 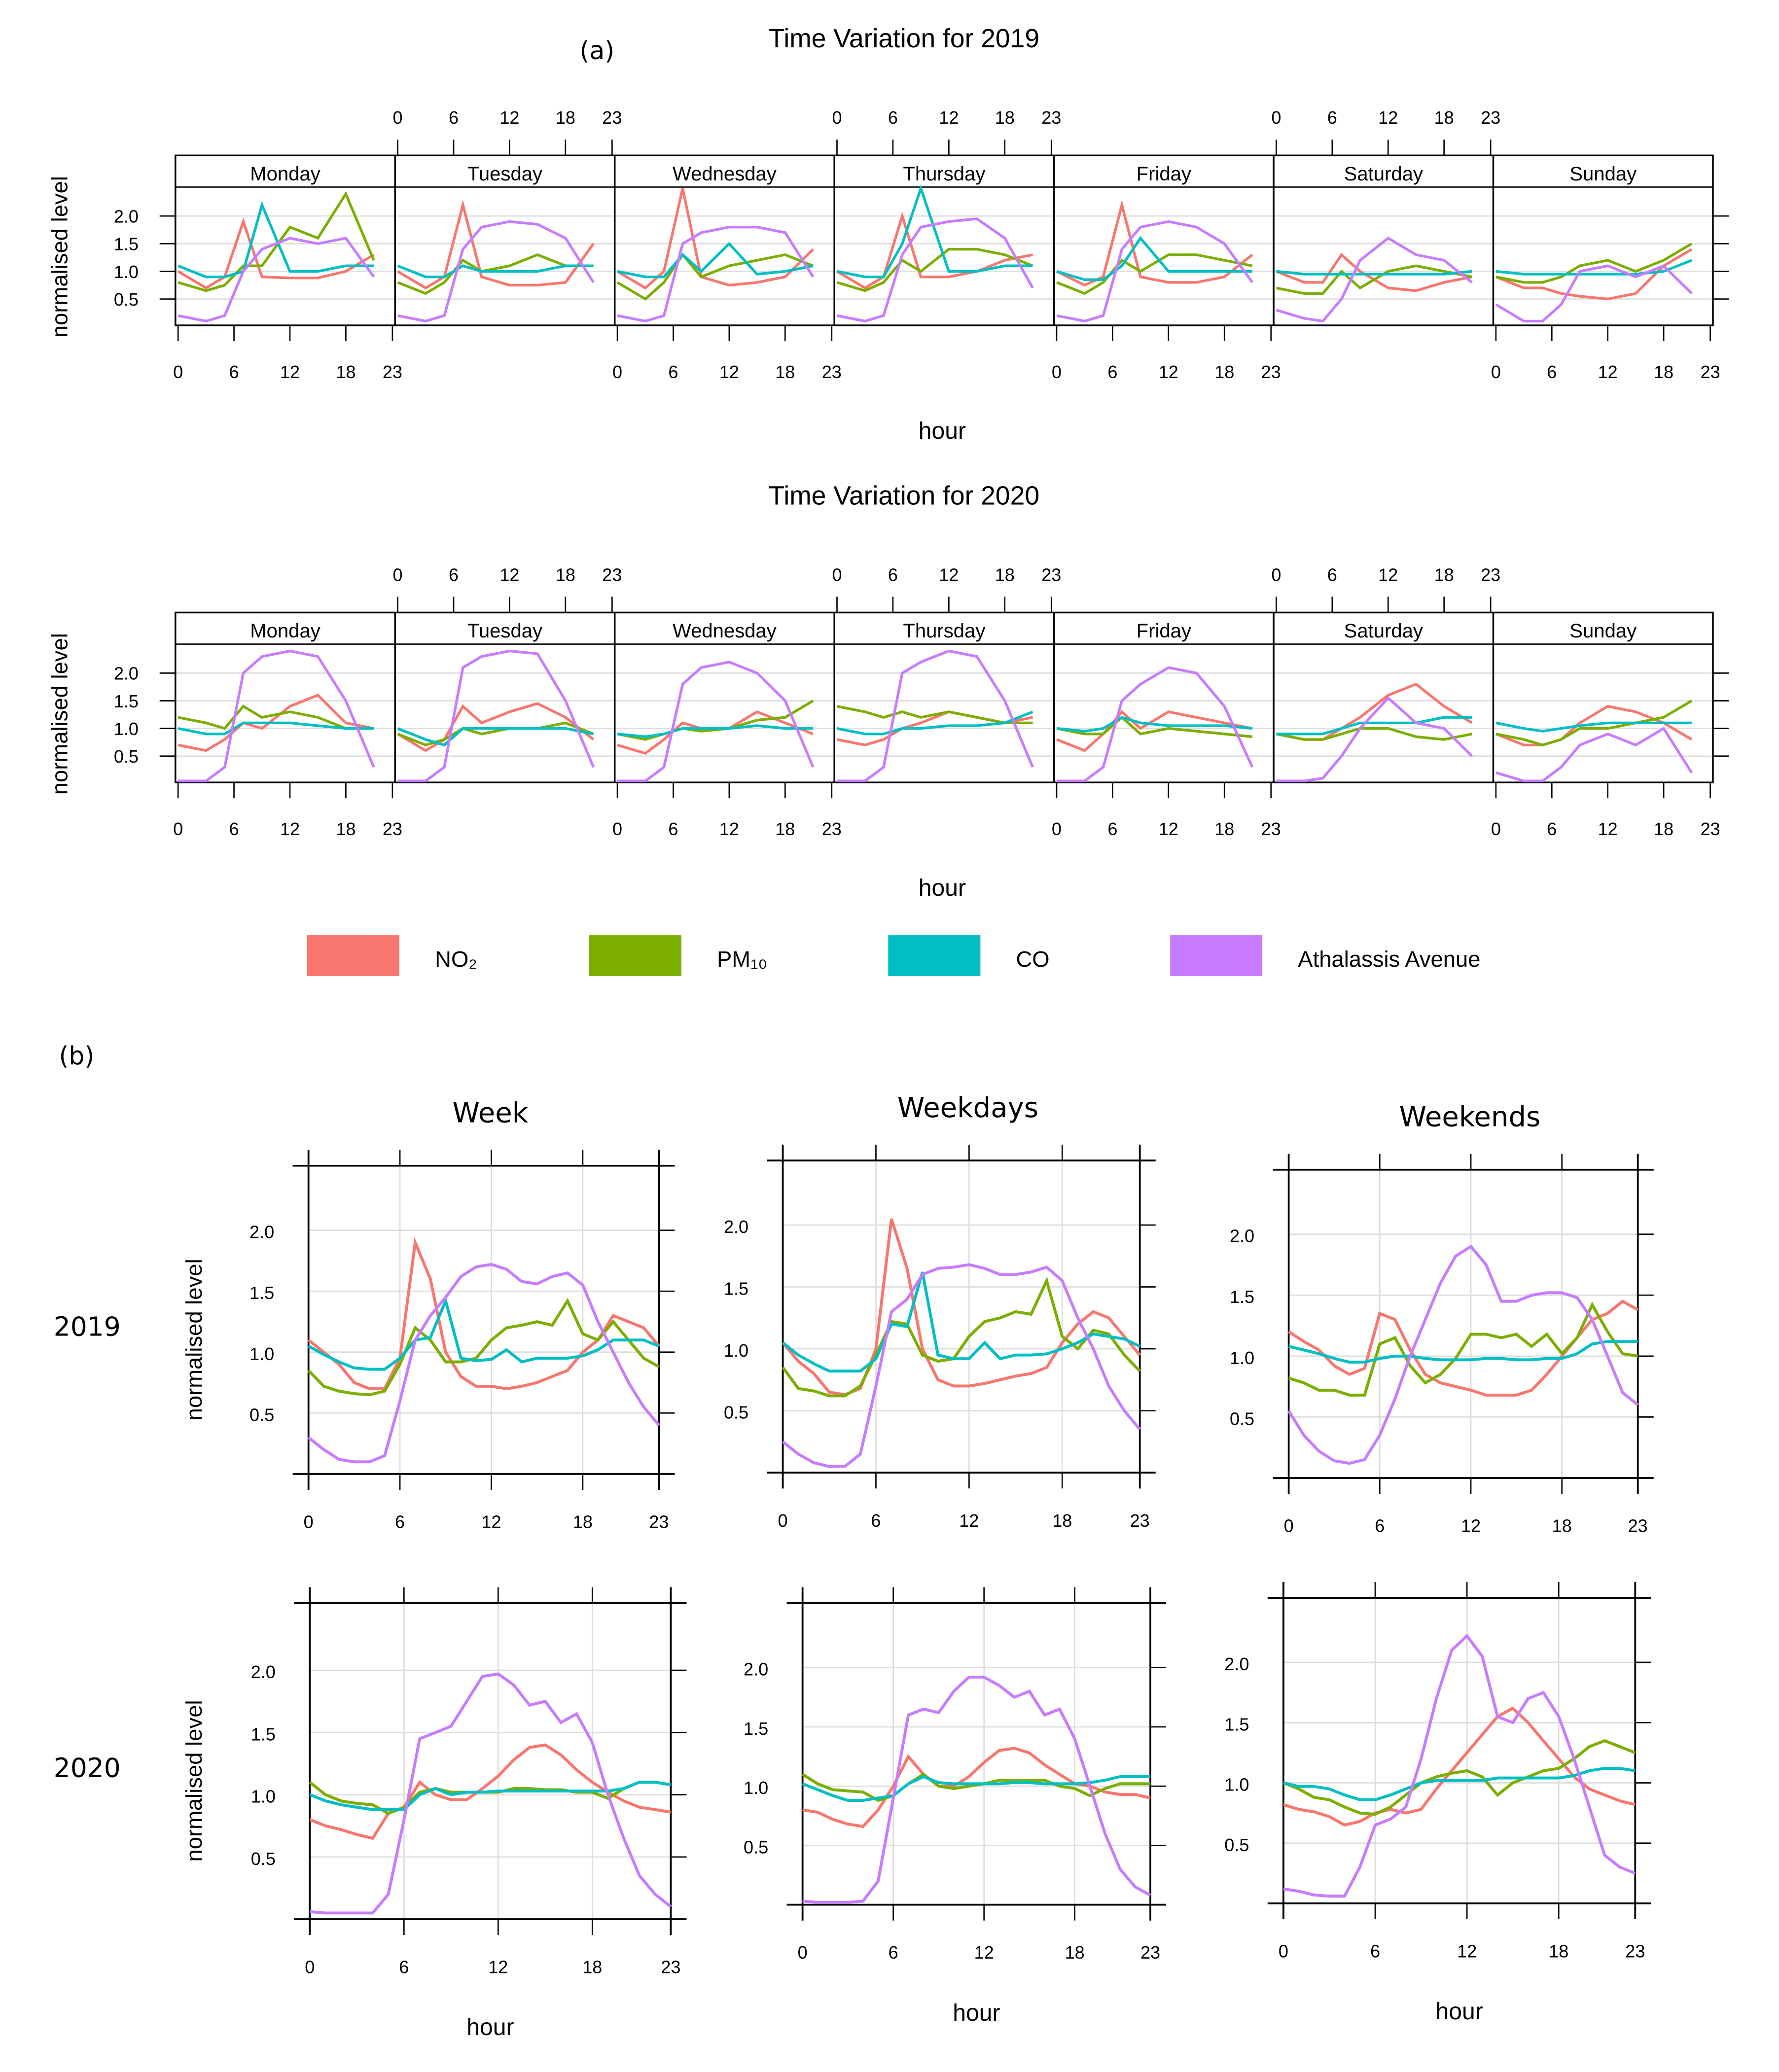 What do you see at coordinates (934, 955) in the screenshot?
I see `legend-swatch-co` at bounding box center [934, 955].